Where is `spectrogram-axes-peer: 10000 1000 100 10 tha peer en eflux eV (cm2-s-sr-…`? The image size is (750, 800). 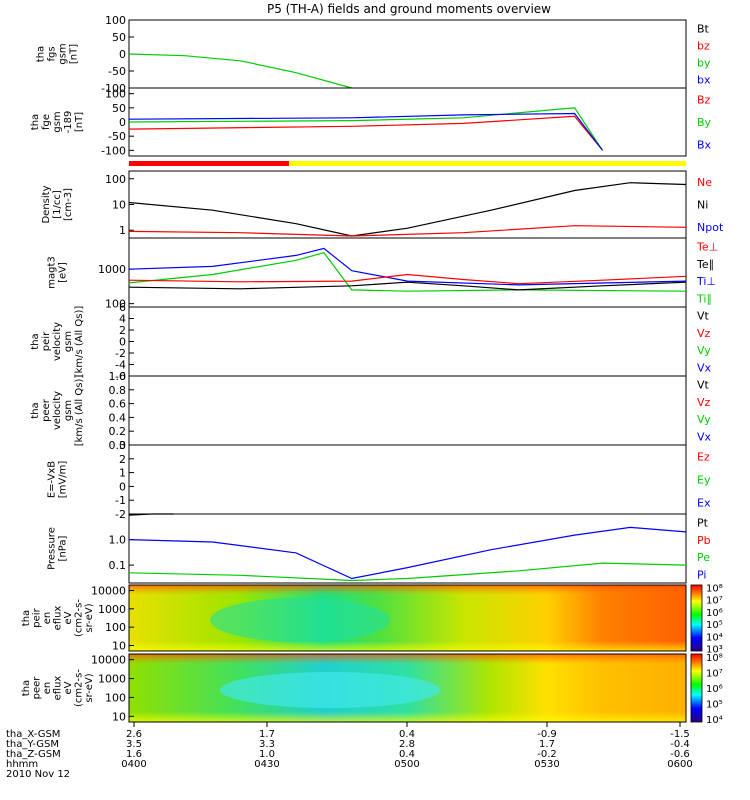 spectrogram-axes-peer: 10000 1000 100 10 tha peer en eflux eV (cm2-s-sr-… is located at coordinates (372, 689).